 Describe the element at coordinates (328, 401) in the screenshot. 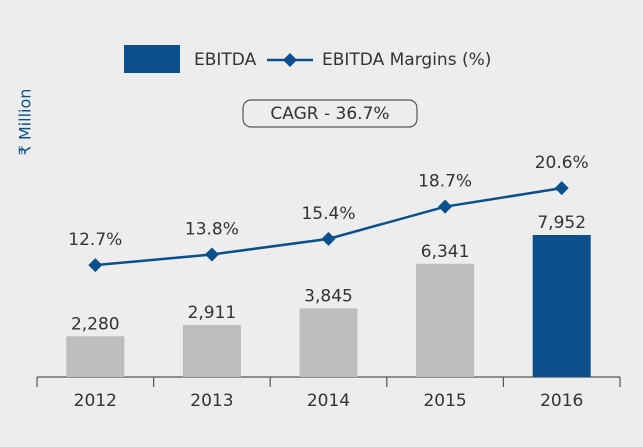

I see `x-tick-label: 2014` at that location.